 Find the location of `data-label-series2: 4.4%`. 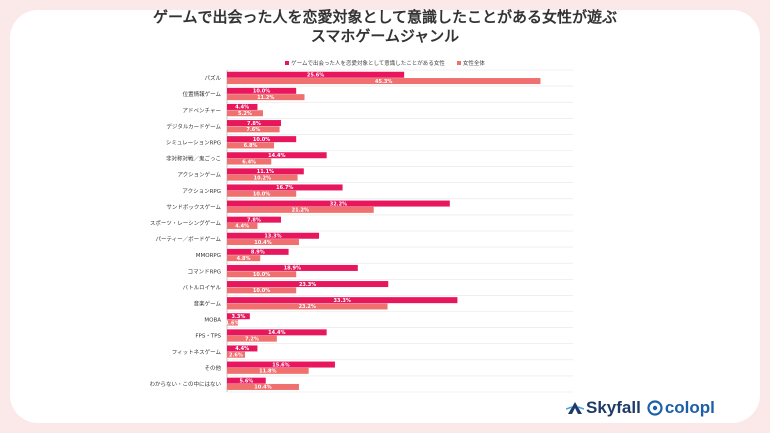

data-label-series2: 4.4% is located at coordinates (242, 227).